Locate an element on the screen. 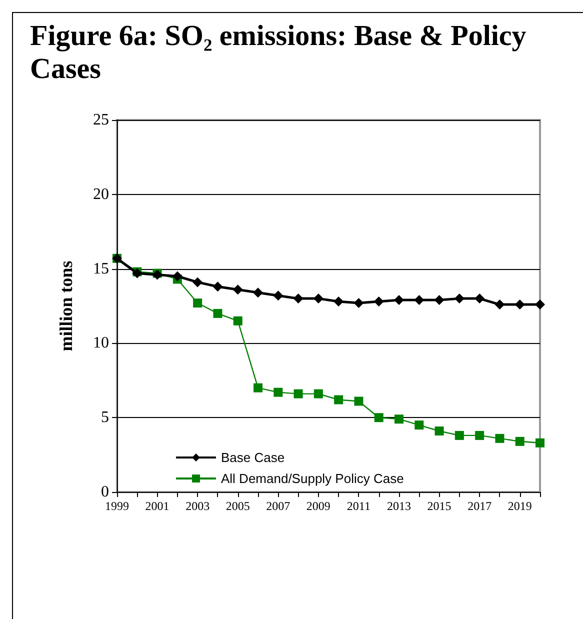 The width and height of the screenshot is (583, 619). x-tick-label: 2003 is located at coordinates (198, 506).